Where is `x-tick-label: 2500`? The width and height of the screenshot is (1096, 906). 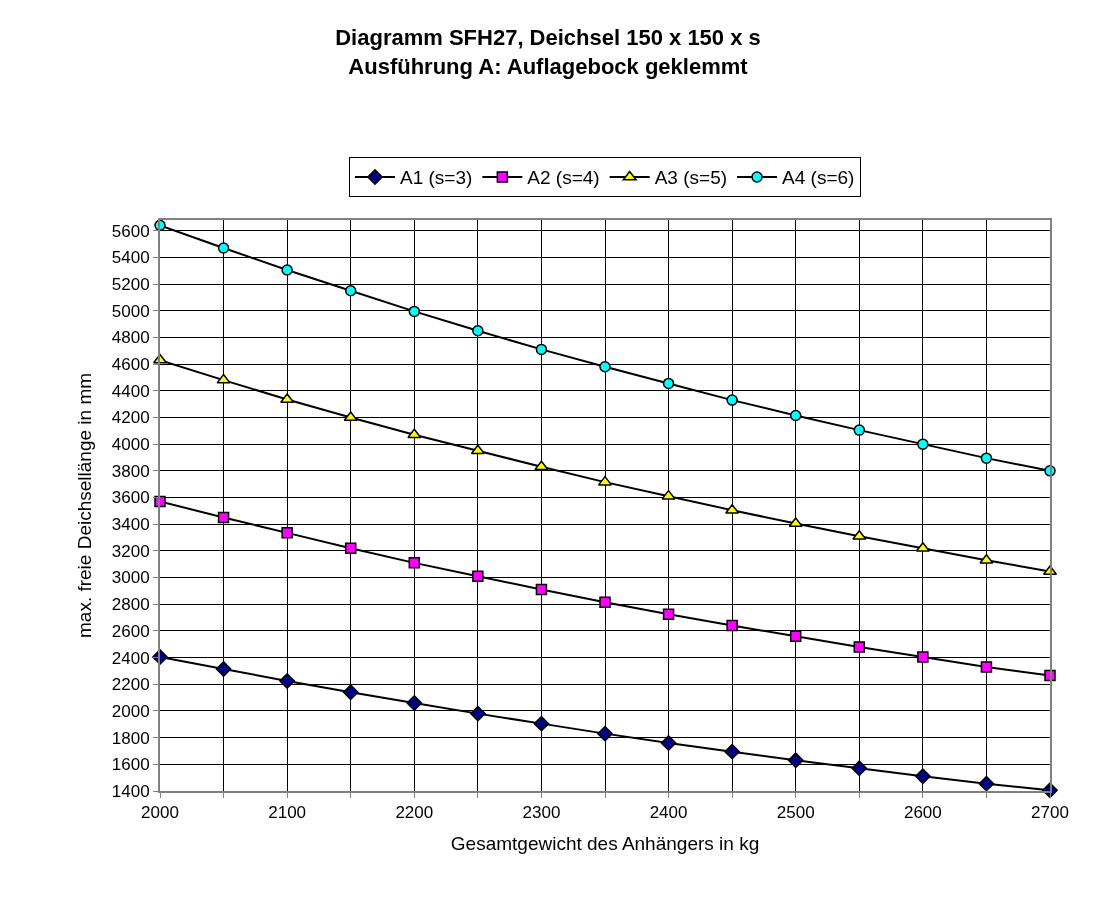 x-tick-label: 2500 is located at coordinates (795, 813).